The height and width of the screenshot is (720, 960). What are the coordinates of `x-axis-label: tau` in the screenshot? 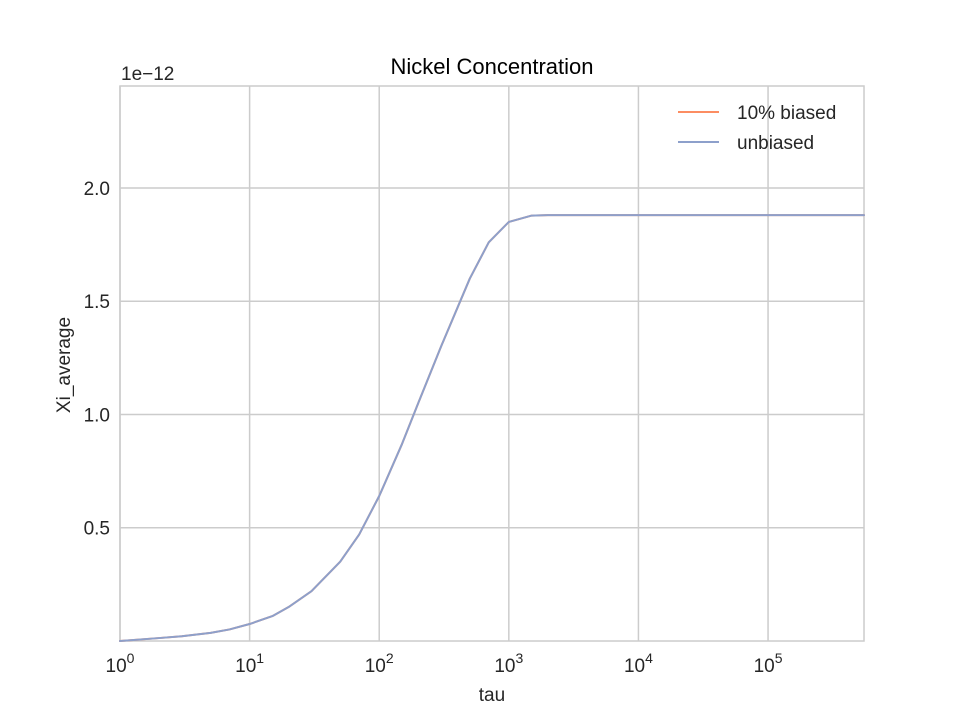 It's located at (492, 695).